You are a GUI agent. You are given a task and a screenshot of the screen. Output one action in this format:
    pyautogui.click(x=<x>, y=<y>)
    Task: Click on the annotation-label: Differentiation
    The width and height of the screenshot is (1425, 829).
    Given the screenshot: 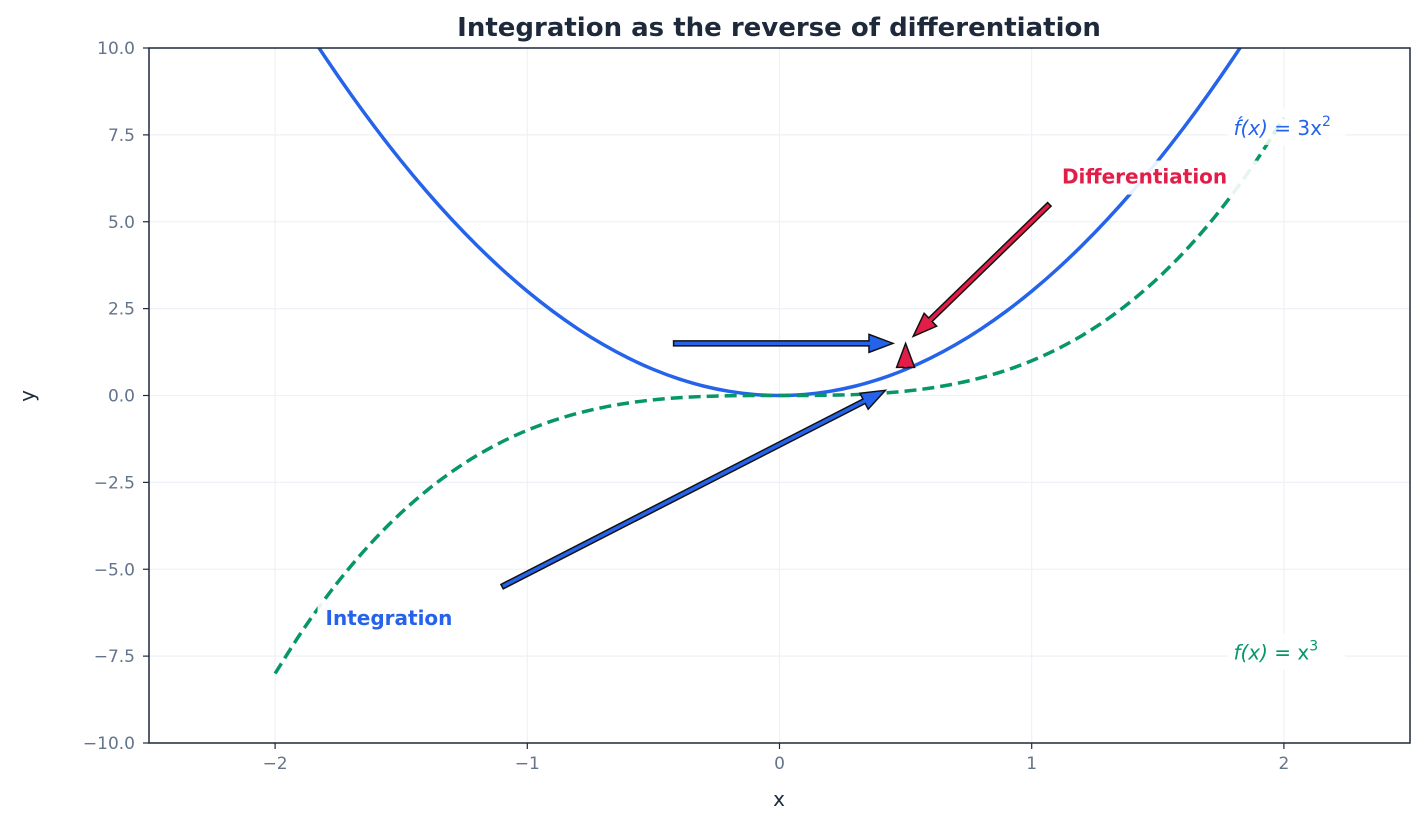 What is the action you would take?
    pyautogui.click(x=1144, y=177)
    